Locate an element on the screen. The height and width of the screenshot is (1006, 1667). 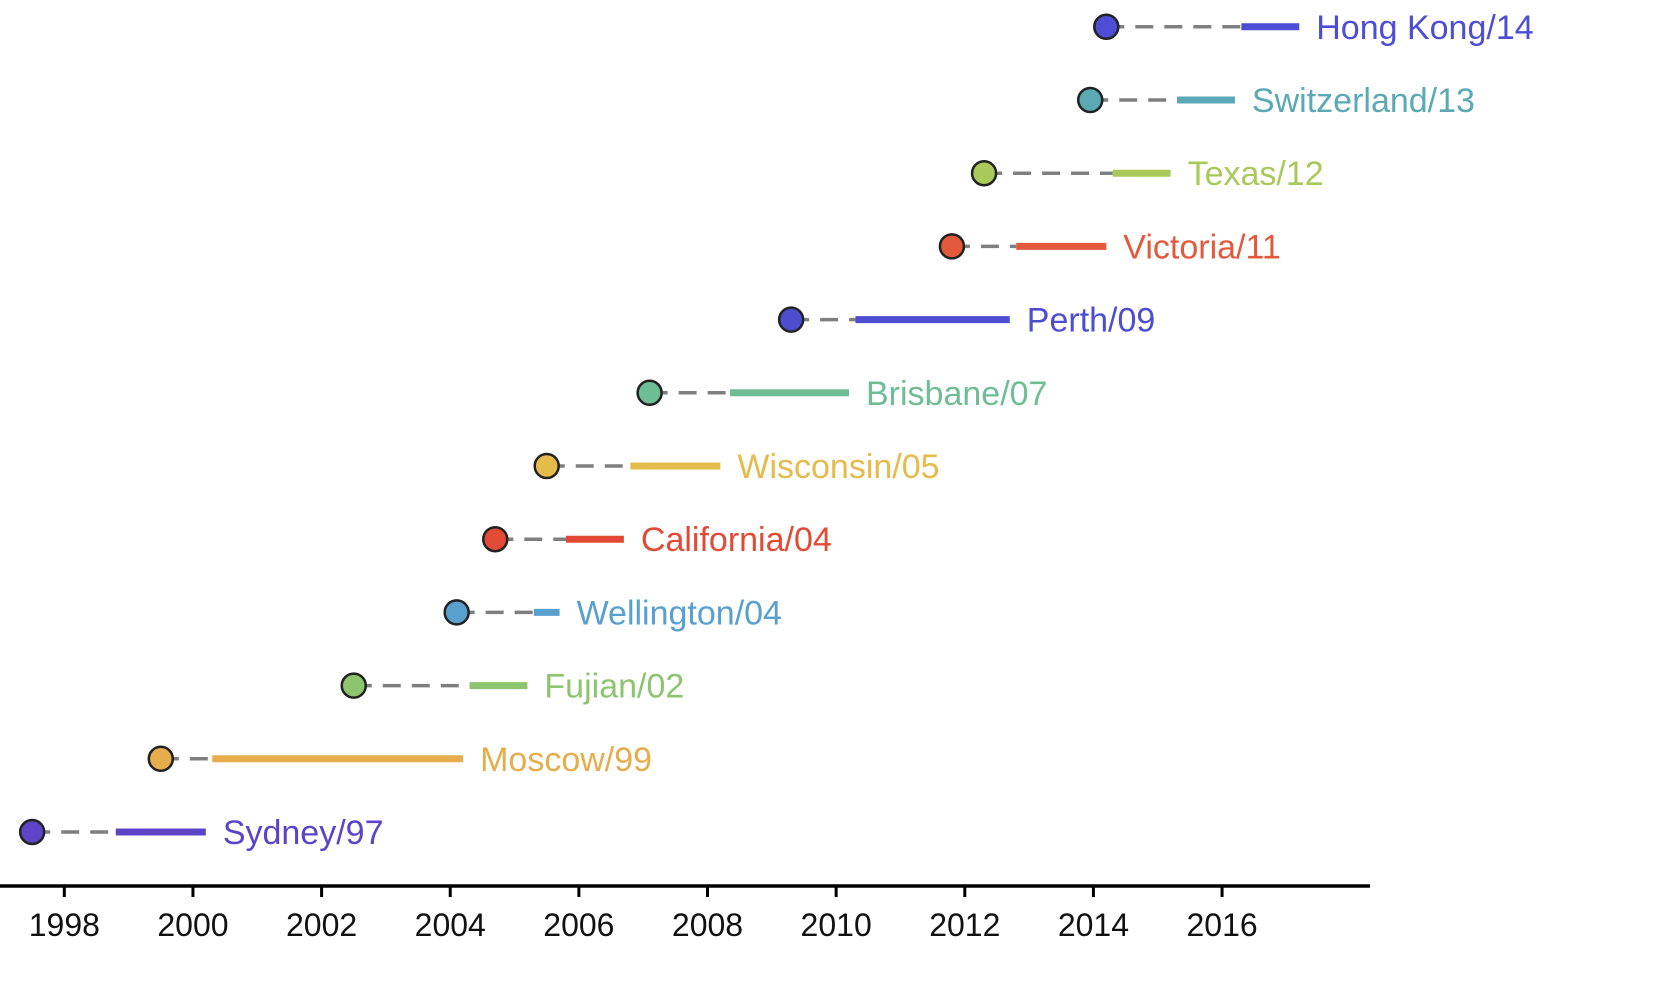
x-tick-label: 2016 is located at coordinates (1221, 925).